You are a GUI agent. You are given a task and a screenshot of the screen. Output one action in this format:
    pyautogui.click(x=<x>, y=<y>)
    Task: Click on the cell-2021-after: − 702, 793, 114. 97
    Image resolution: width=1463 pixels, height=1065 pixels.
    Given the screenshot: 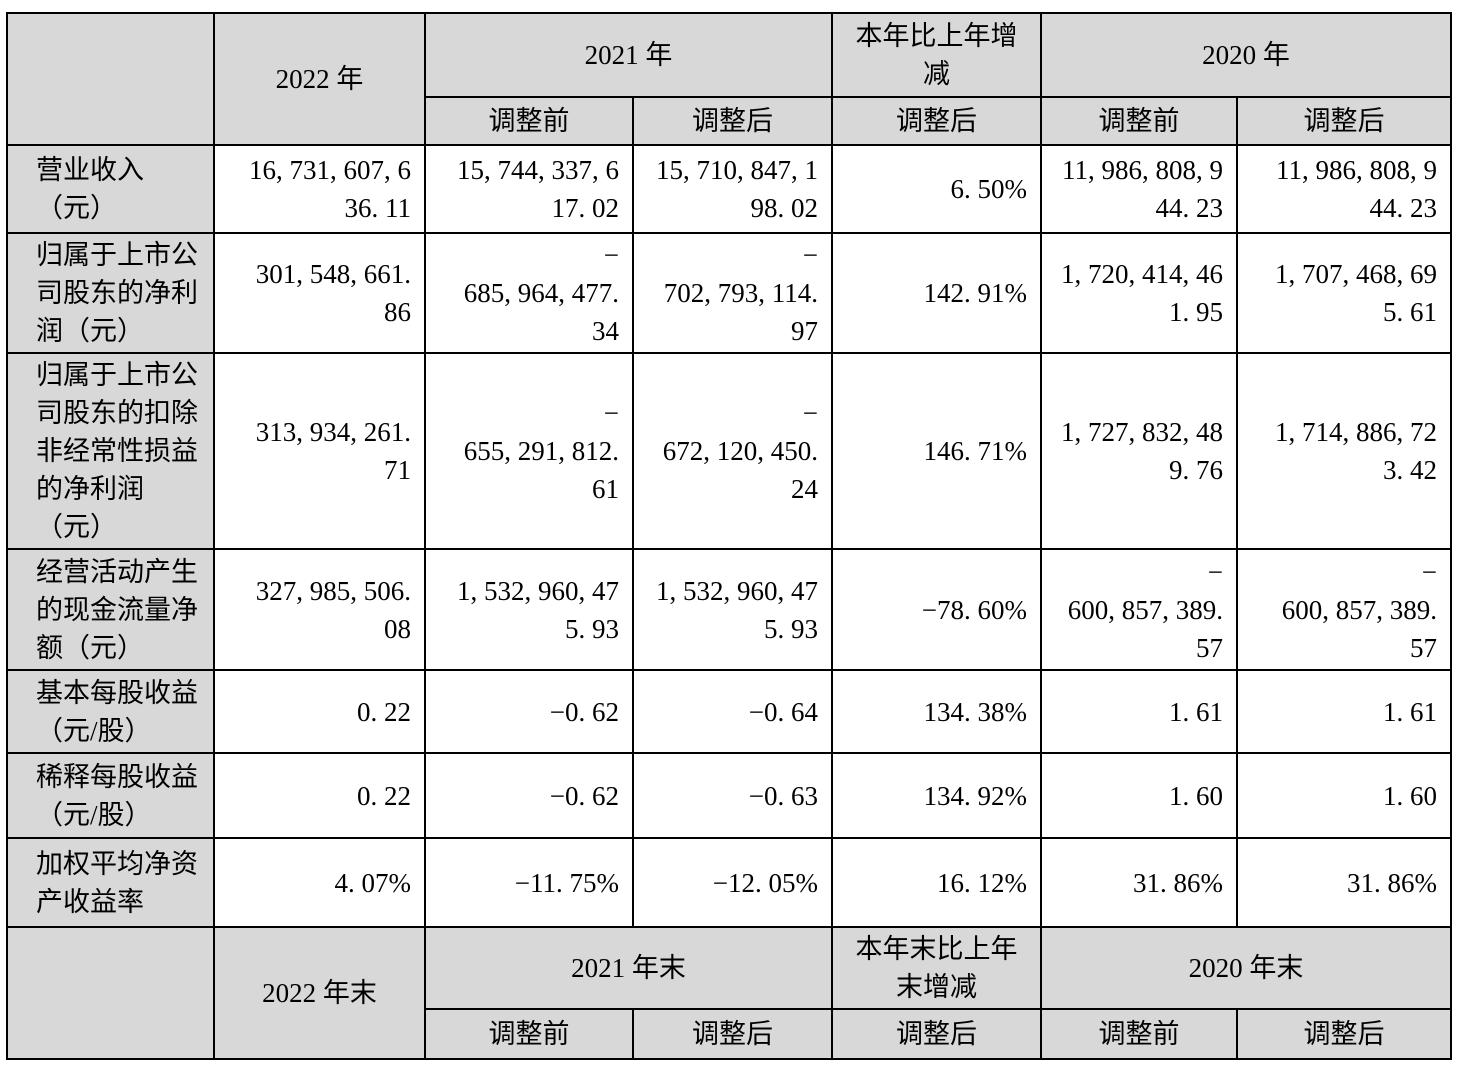 What is the action you would take?
    pyautogui.click(x=732, y=293)
    